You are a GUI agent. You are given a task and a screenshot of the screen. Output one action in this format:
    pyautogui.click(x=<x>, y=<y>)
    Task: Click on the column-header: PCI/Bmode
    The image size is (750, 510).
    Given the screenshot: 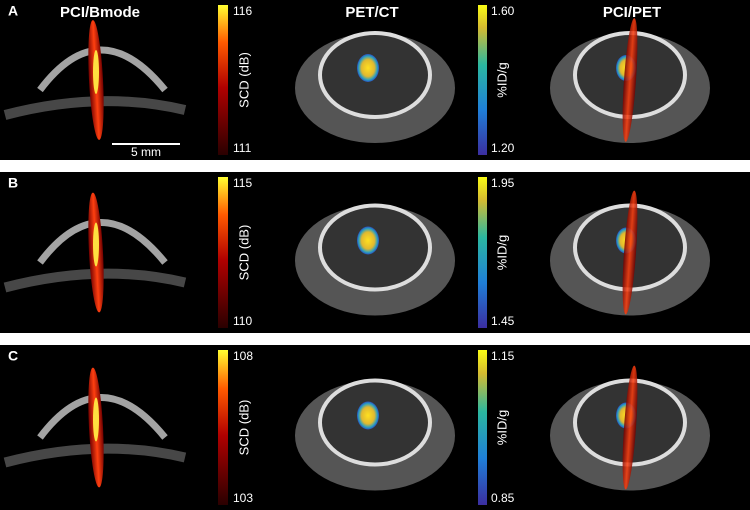 What is the action you would take?
    pyautogui.click(x=100, y=12)
    